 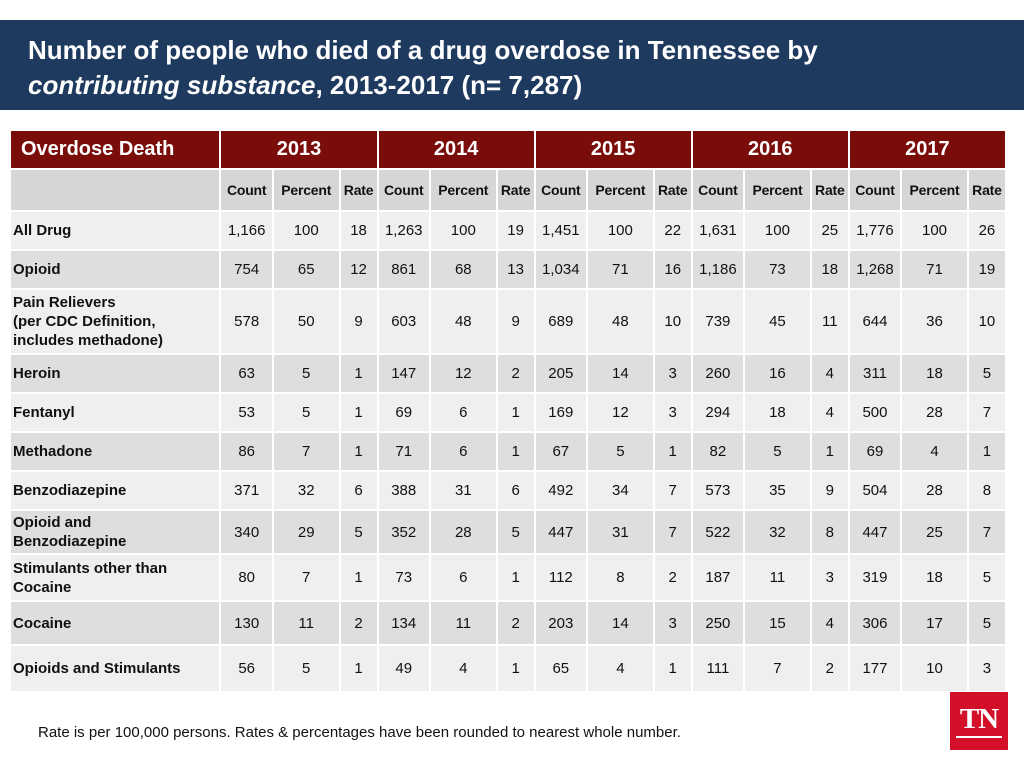 What do you see at coordinates (672, 577) in the screenshot?
I see `cell-rate: 2` at bounding box center [672, 577].